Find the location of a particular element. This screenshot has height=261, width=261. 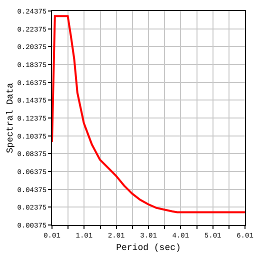

y-axis-title: Spectral Data is located at coordinates (11, 118).